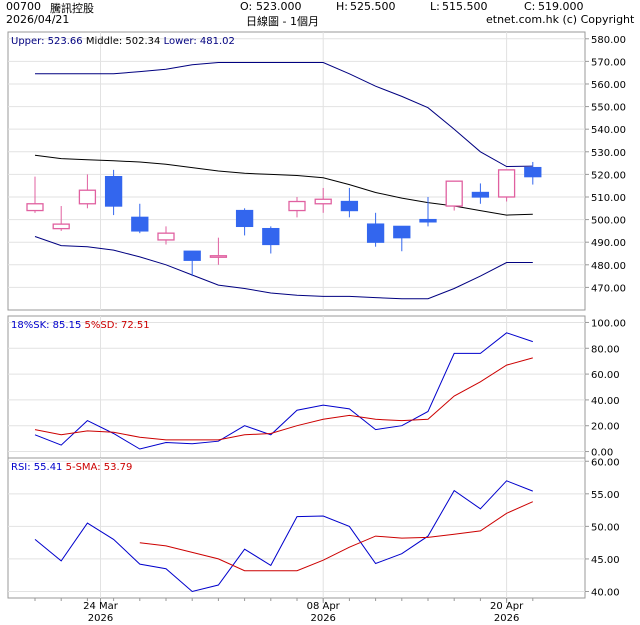  What do you see at coordinates (605, 427) in the screenshot?
I see `y-tick-label: 20.00` at bounding box center [605, 427].